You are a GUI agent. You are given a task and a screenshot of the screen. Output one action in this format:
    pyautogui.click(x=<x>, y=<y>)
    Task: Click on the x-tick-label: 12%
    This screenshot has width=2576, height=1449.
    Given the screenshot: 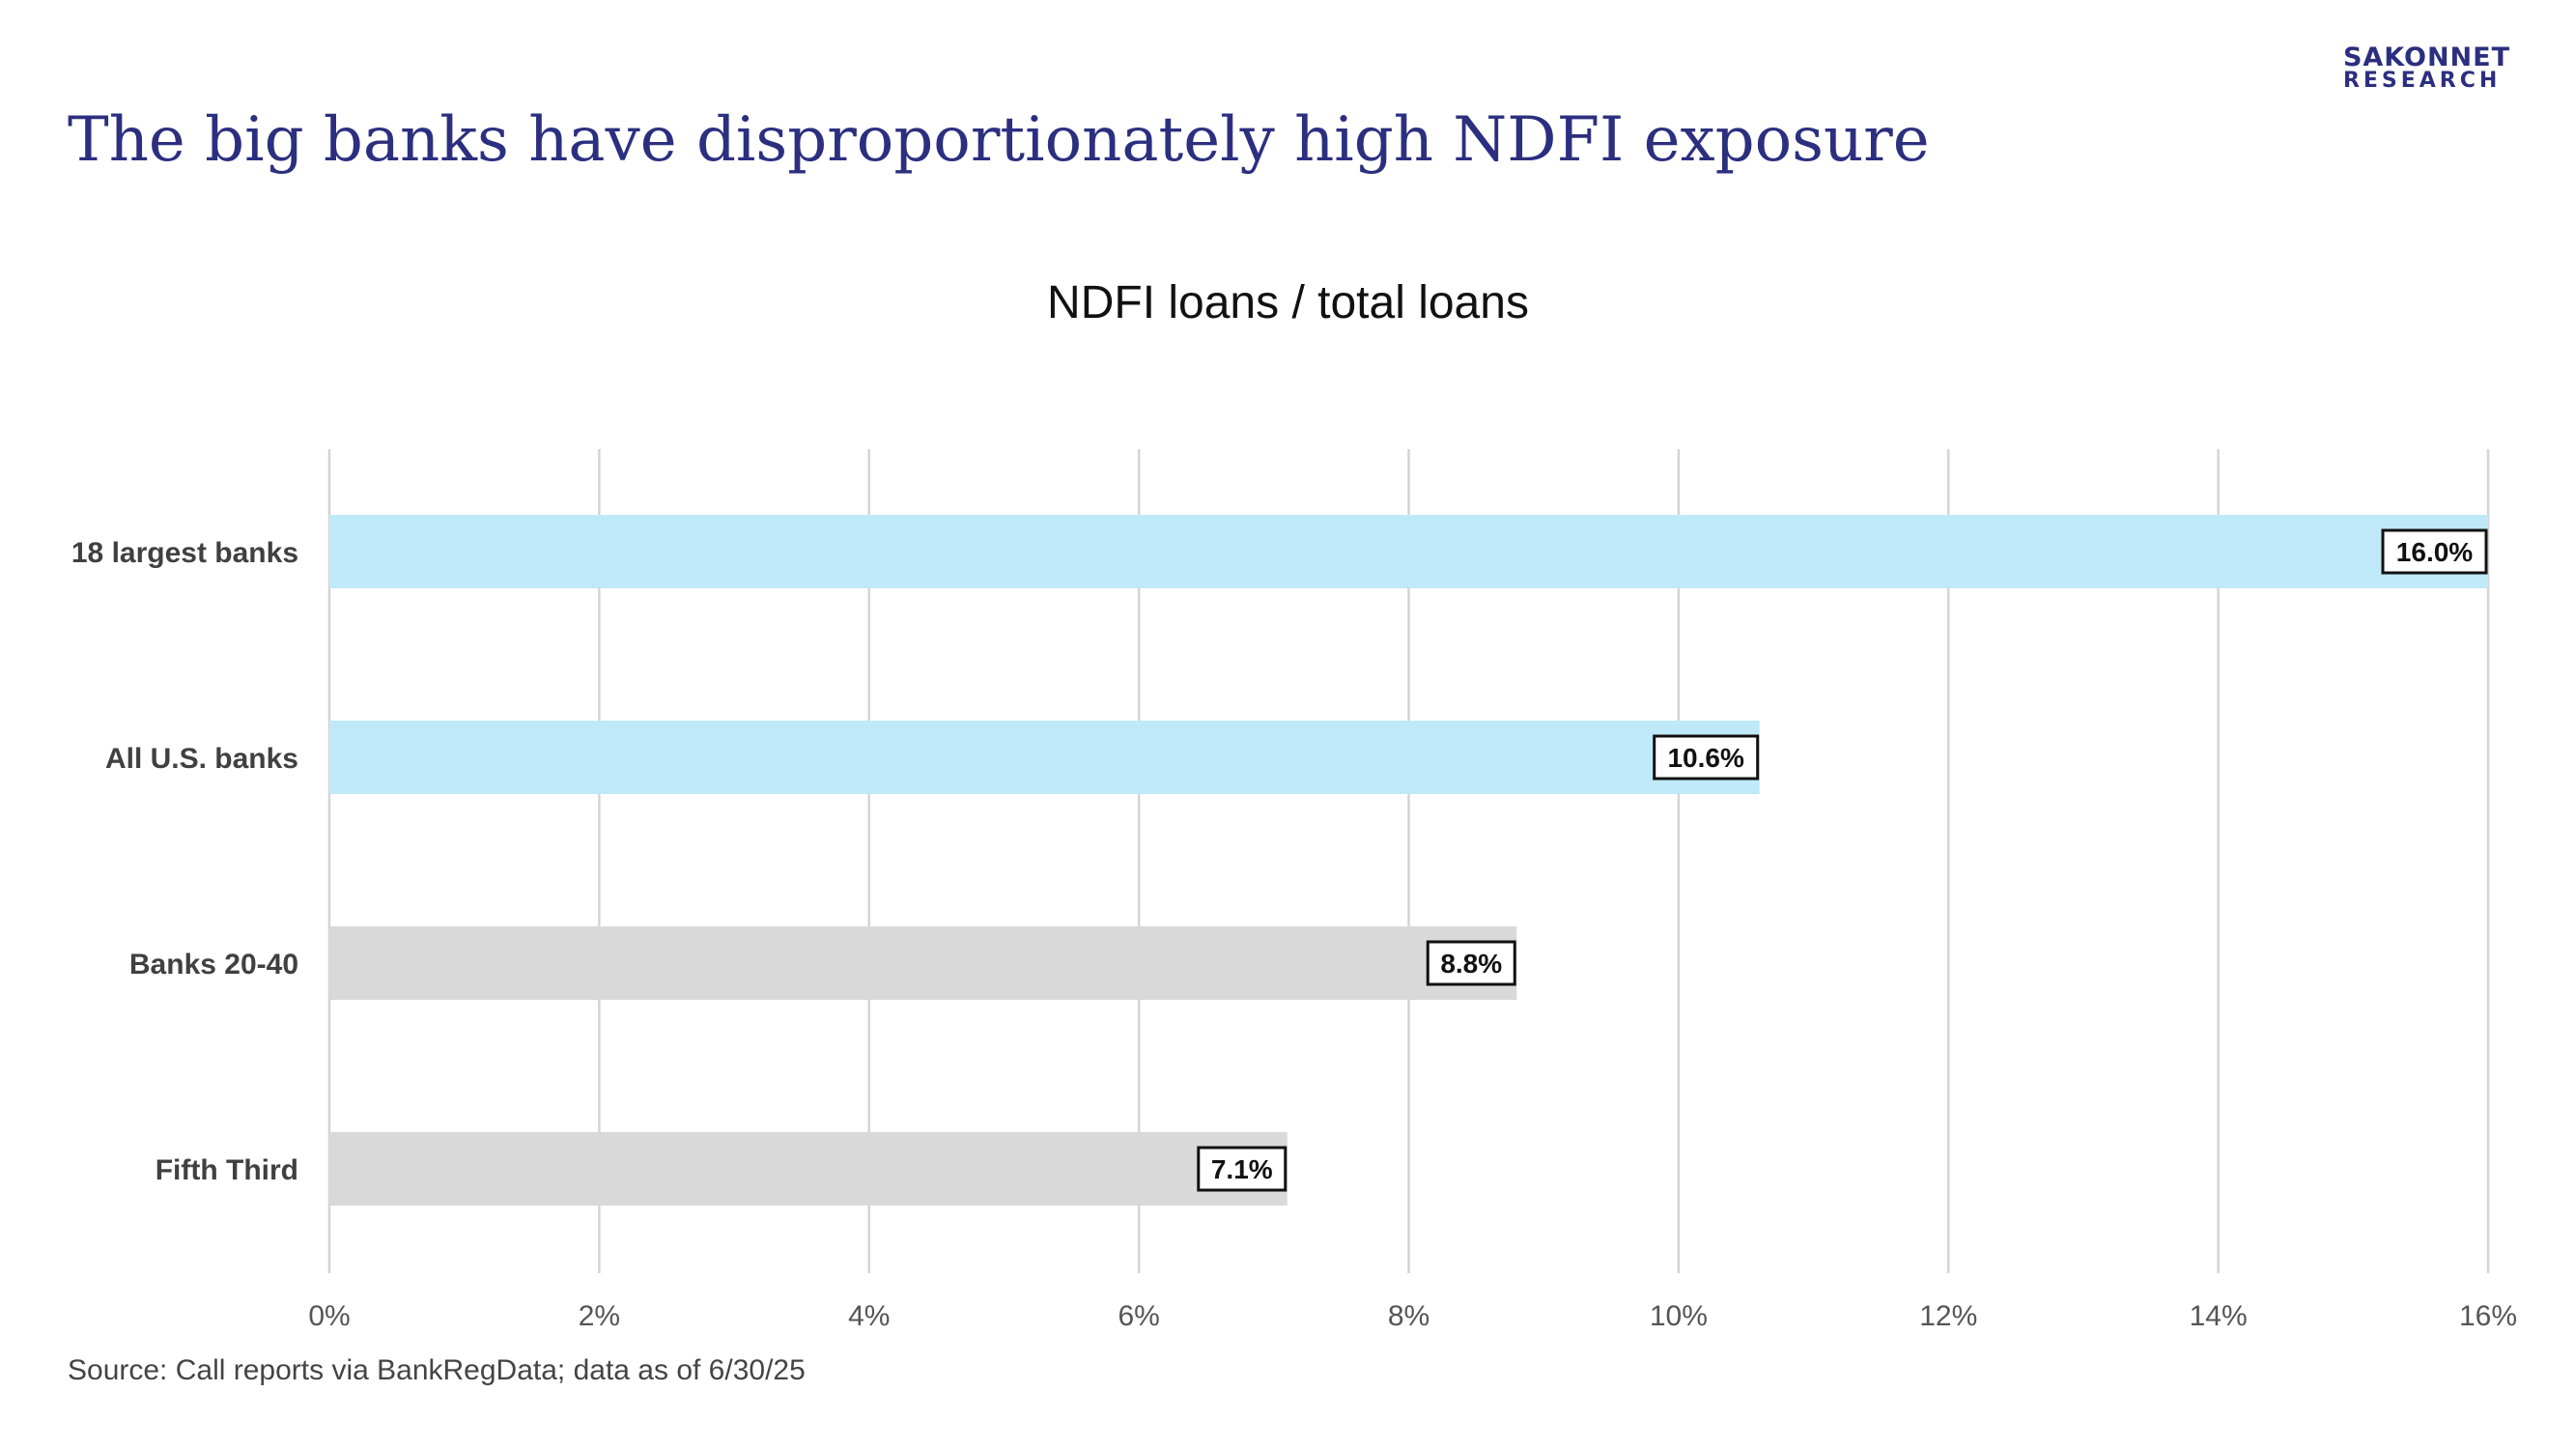 What is the action you would take?
    pyautogui.click(x=1948, y=1316)
    